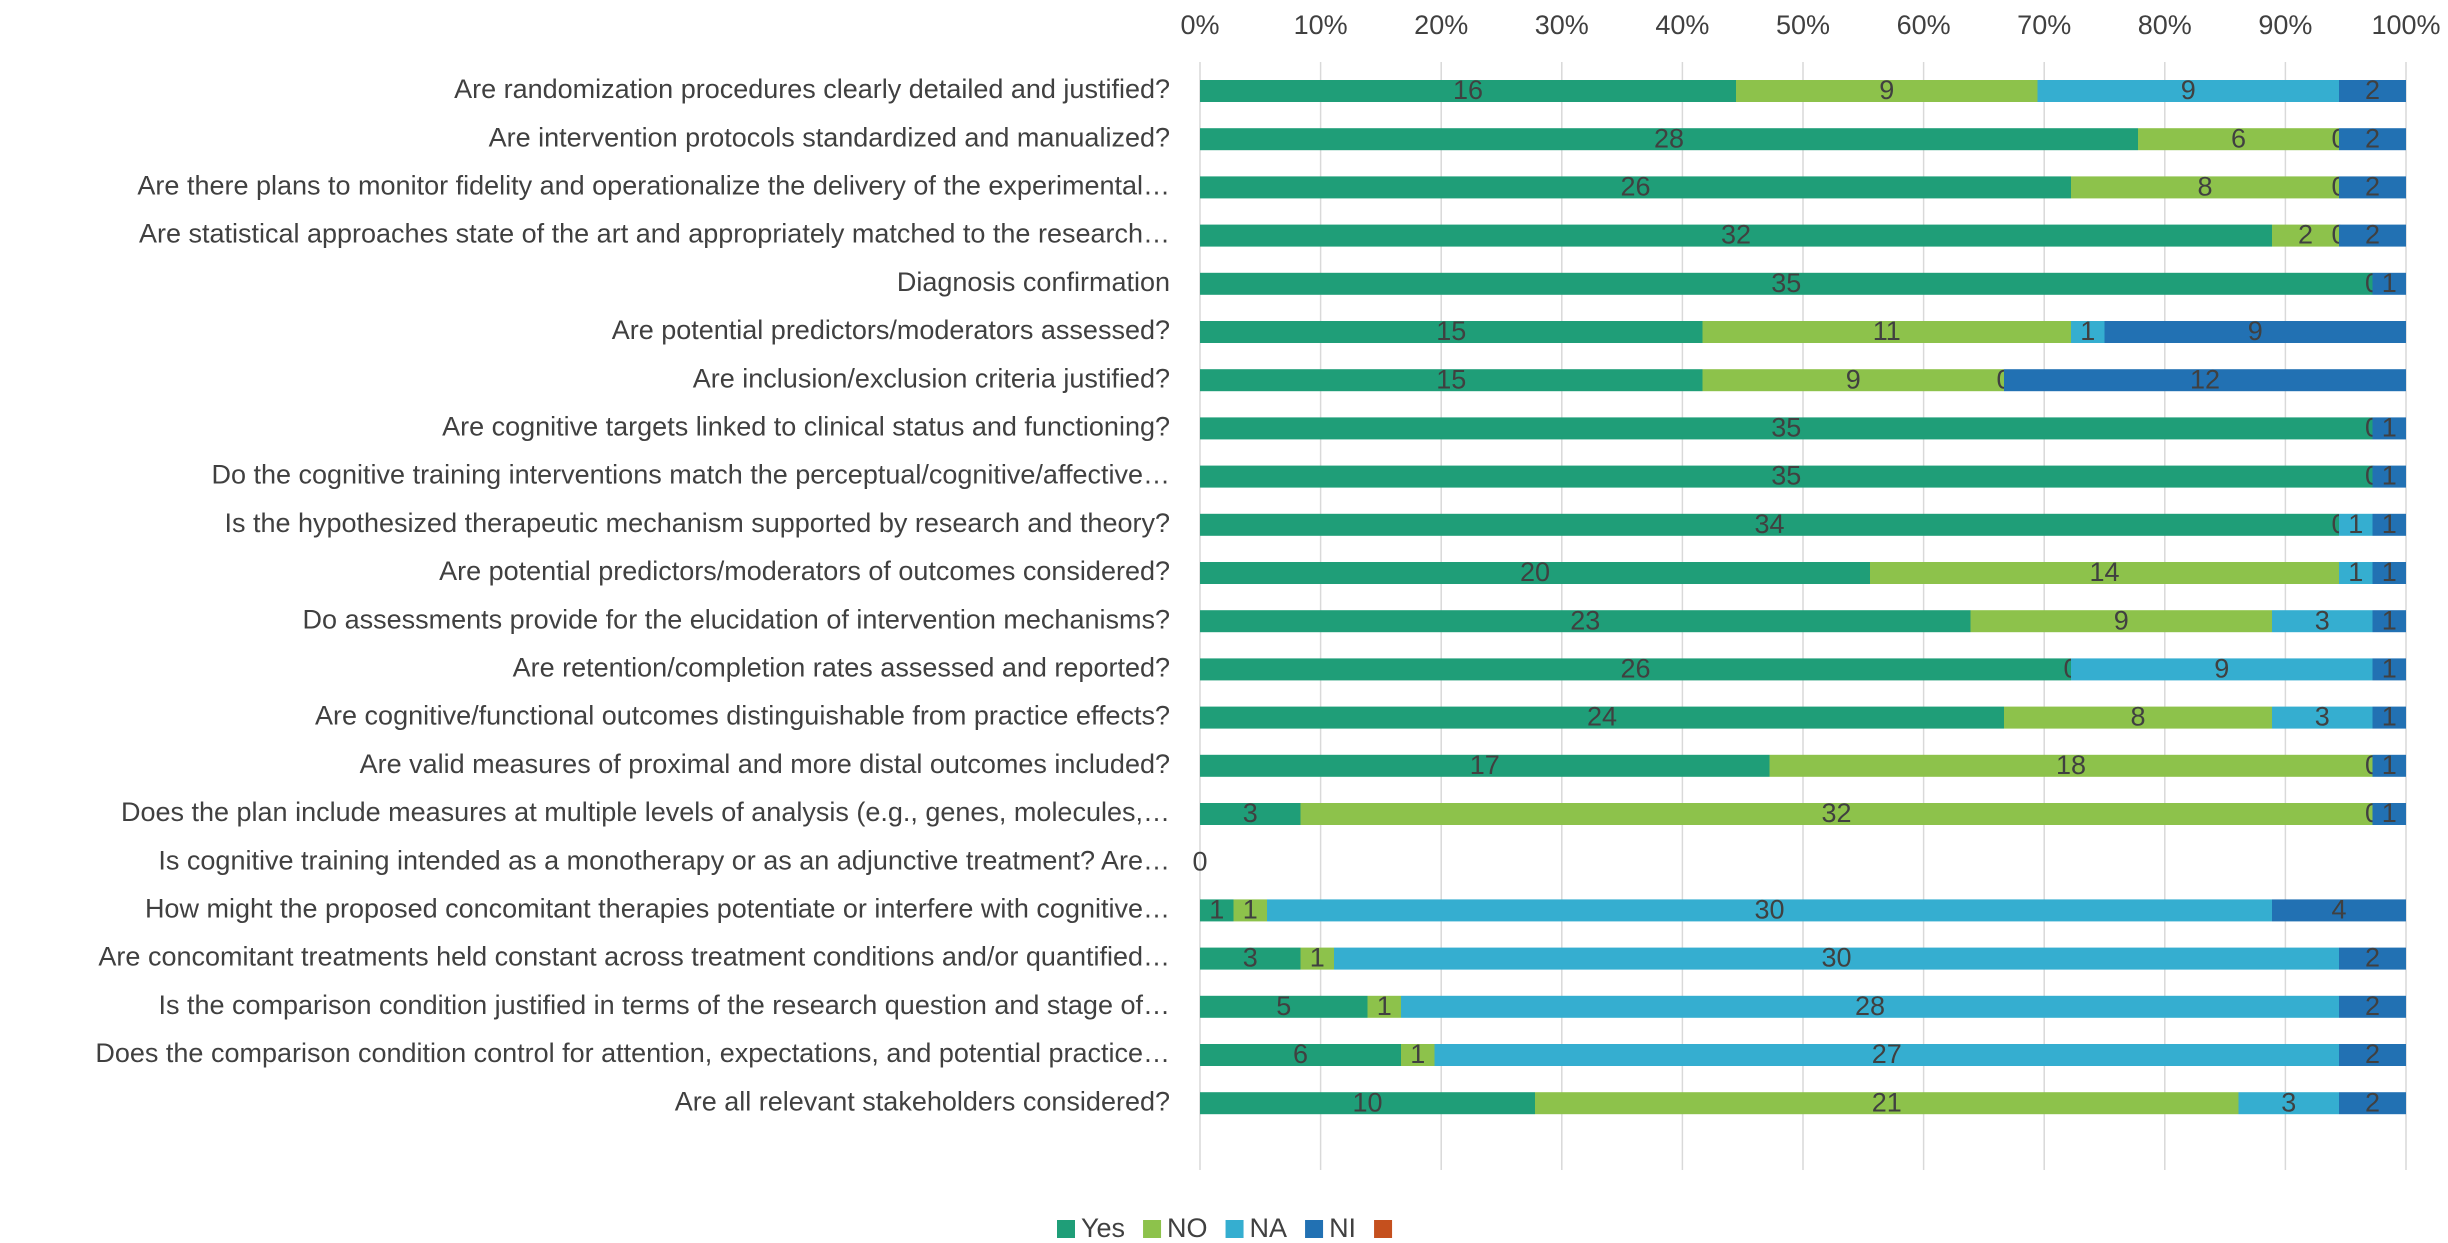 The height and width of the screenshot is (1243, 2448). Describe the element at coordinates (1924, 25) in the screenshot. I see `x-tick-label: 60%` at that location.